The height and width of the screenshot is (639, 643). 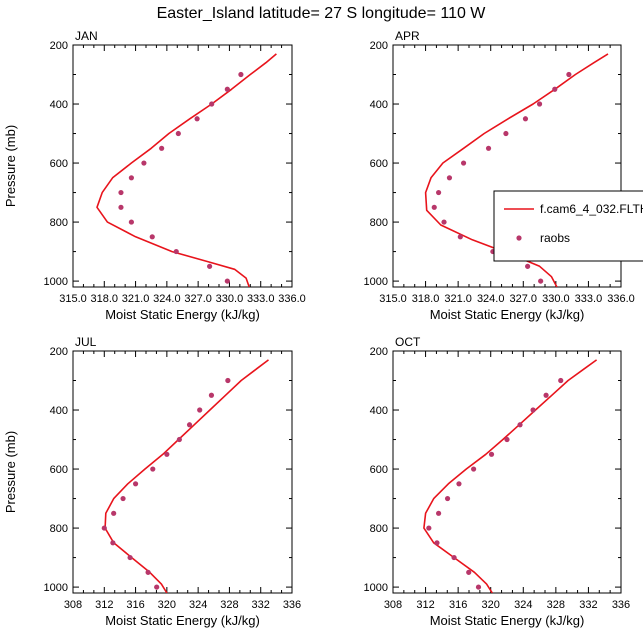 I want to click on y-axis-label: Pressure (mb), so click(x=10, y=472).